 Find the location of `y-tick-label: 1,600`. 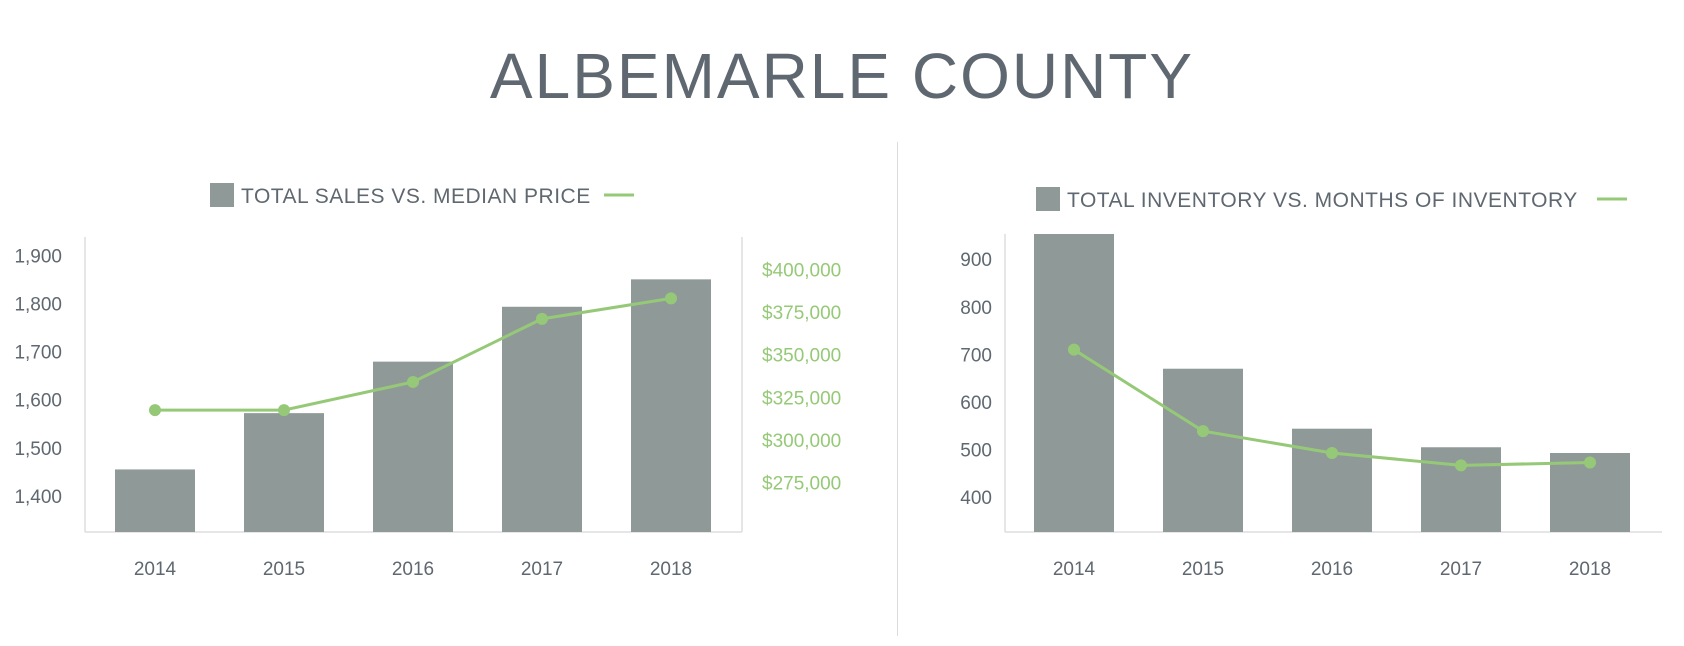

y-tick-label: 1,600 is located at coordinates (38, 401).